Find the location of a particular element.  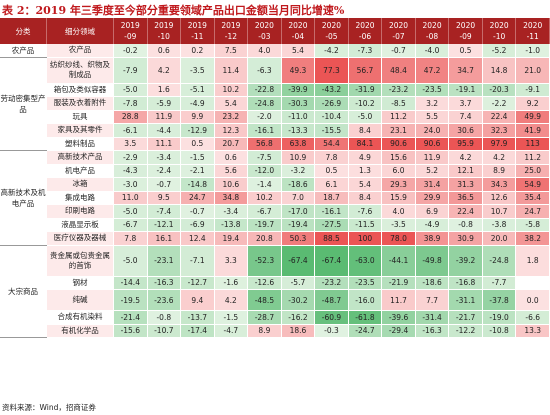

value-cell: -1.5 is located at coordinates (231, 317).